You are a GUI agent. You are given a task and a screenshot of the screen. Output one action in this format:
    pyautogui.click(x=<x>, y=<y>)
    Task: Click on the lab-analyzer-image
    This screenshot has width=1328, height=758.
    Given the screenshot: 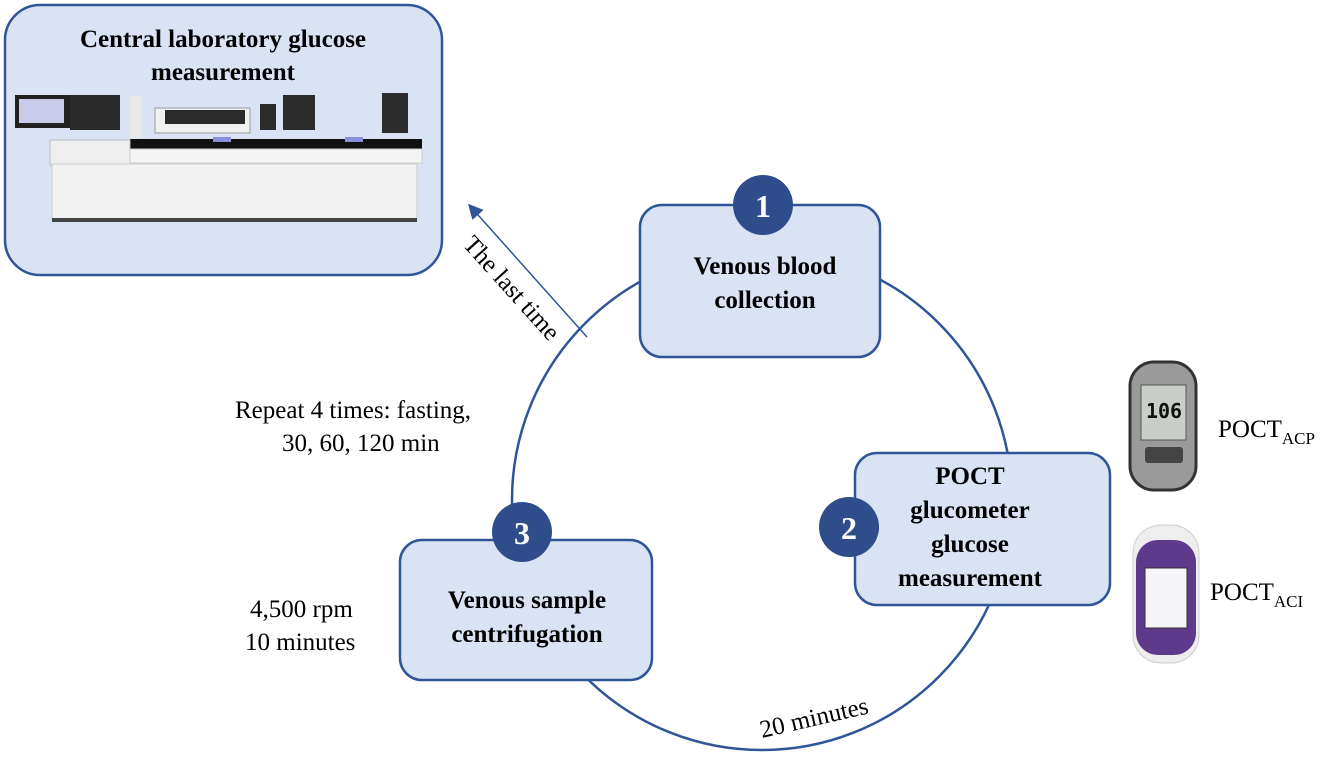 What is the action you would take?
    pyautogui.click(x=219, y=157)
    